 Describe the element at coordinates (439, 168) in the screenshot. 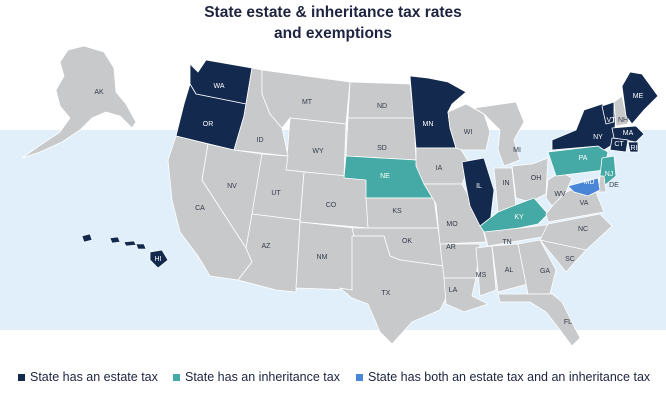

I see `state-label-ia: IA` at that location.